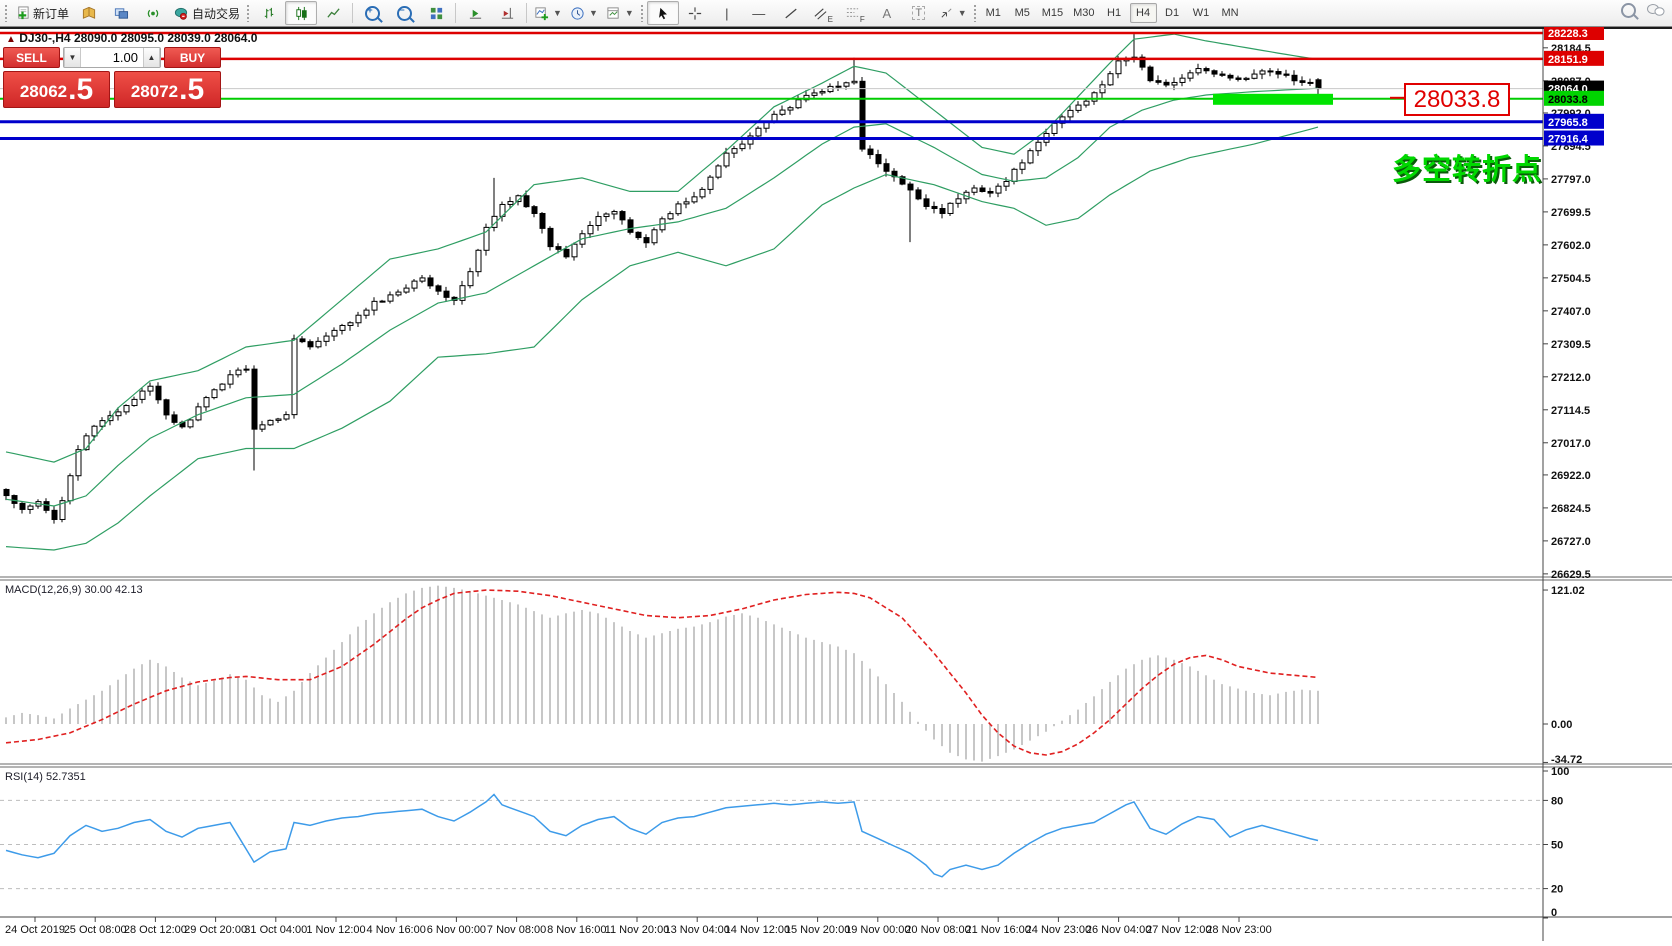  What do you see at coordinates (1571, 180) in the screenshot?
I see `svg-text: 27797.0` at bounding box center [1571, 180].